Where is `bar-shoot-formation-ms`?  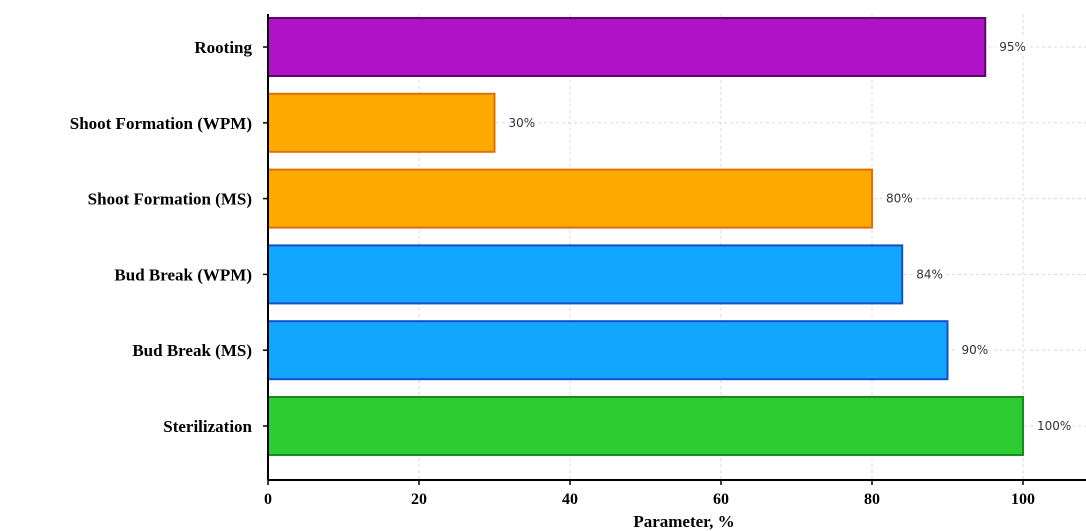 bar-shoot-formation-ms is located at coordinates (570, 198).